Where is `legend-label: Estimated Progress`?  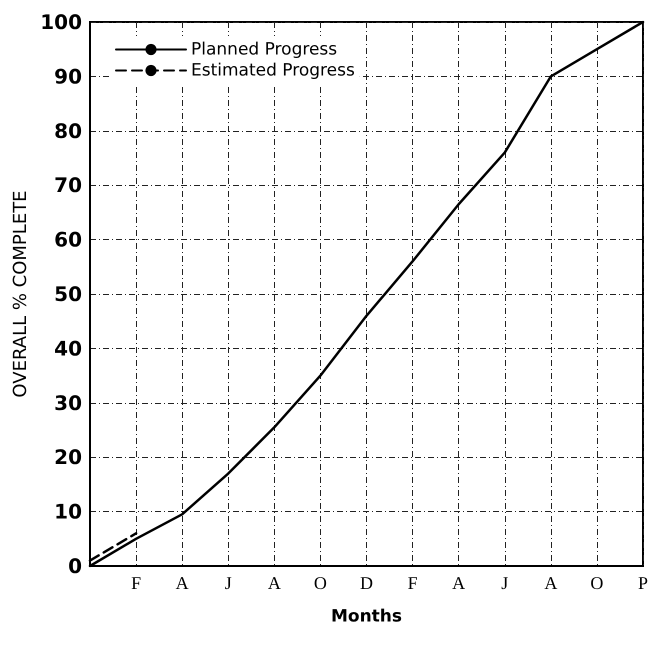 legend-label: Estimated Progress is located at coordinates (273, 70).